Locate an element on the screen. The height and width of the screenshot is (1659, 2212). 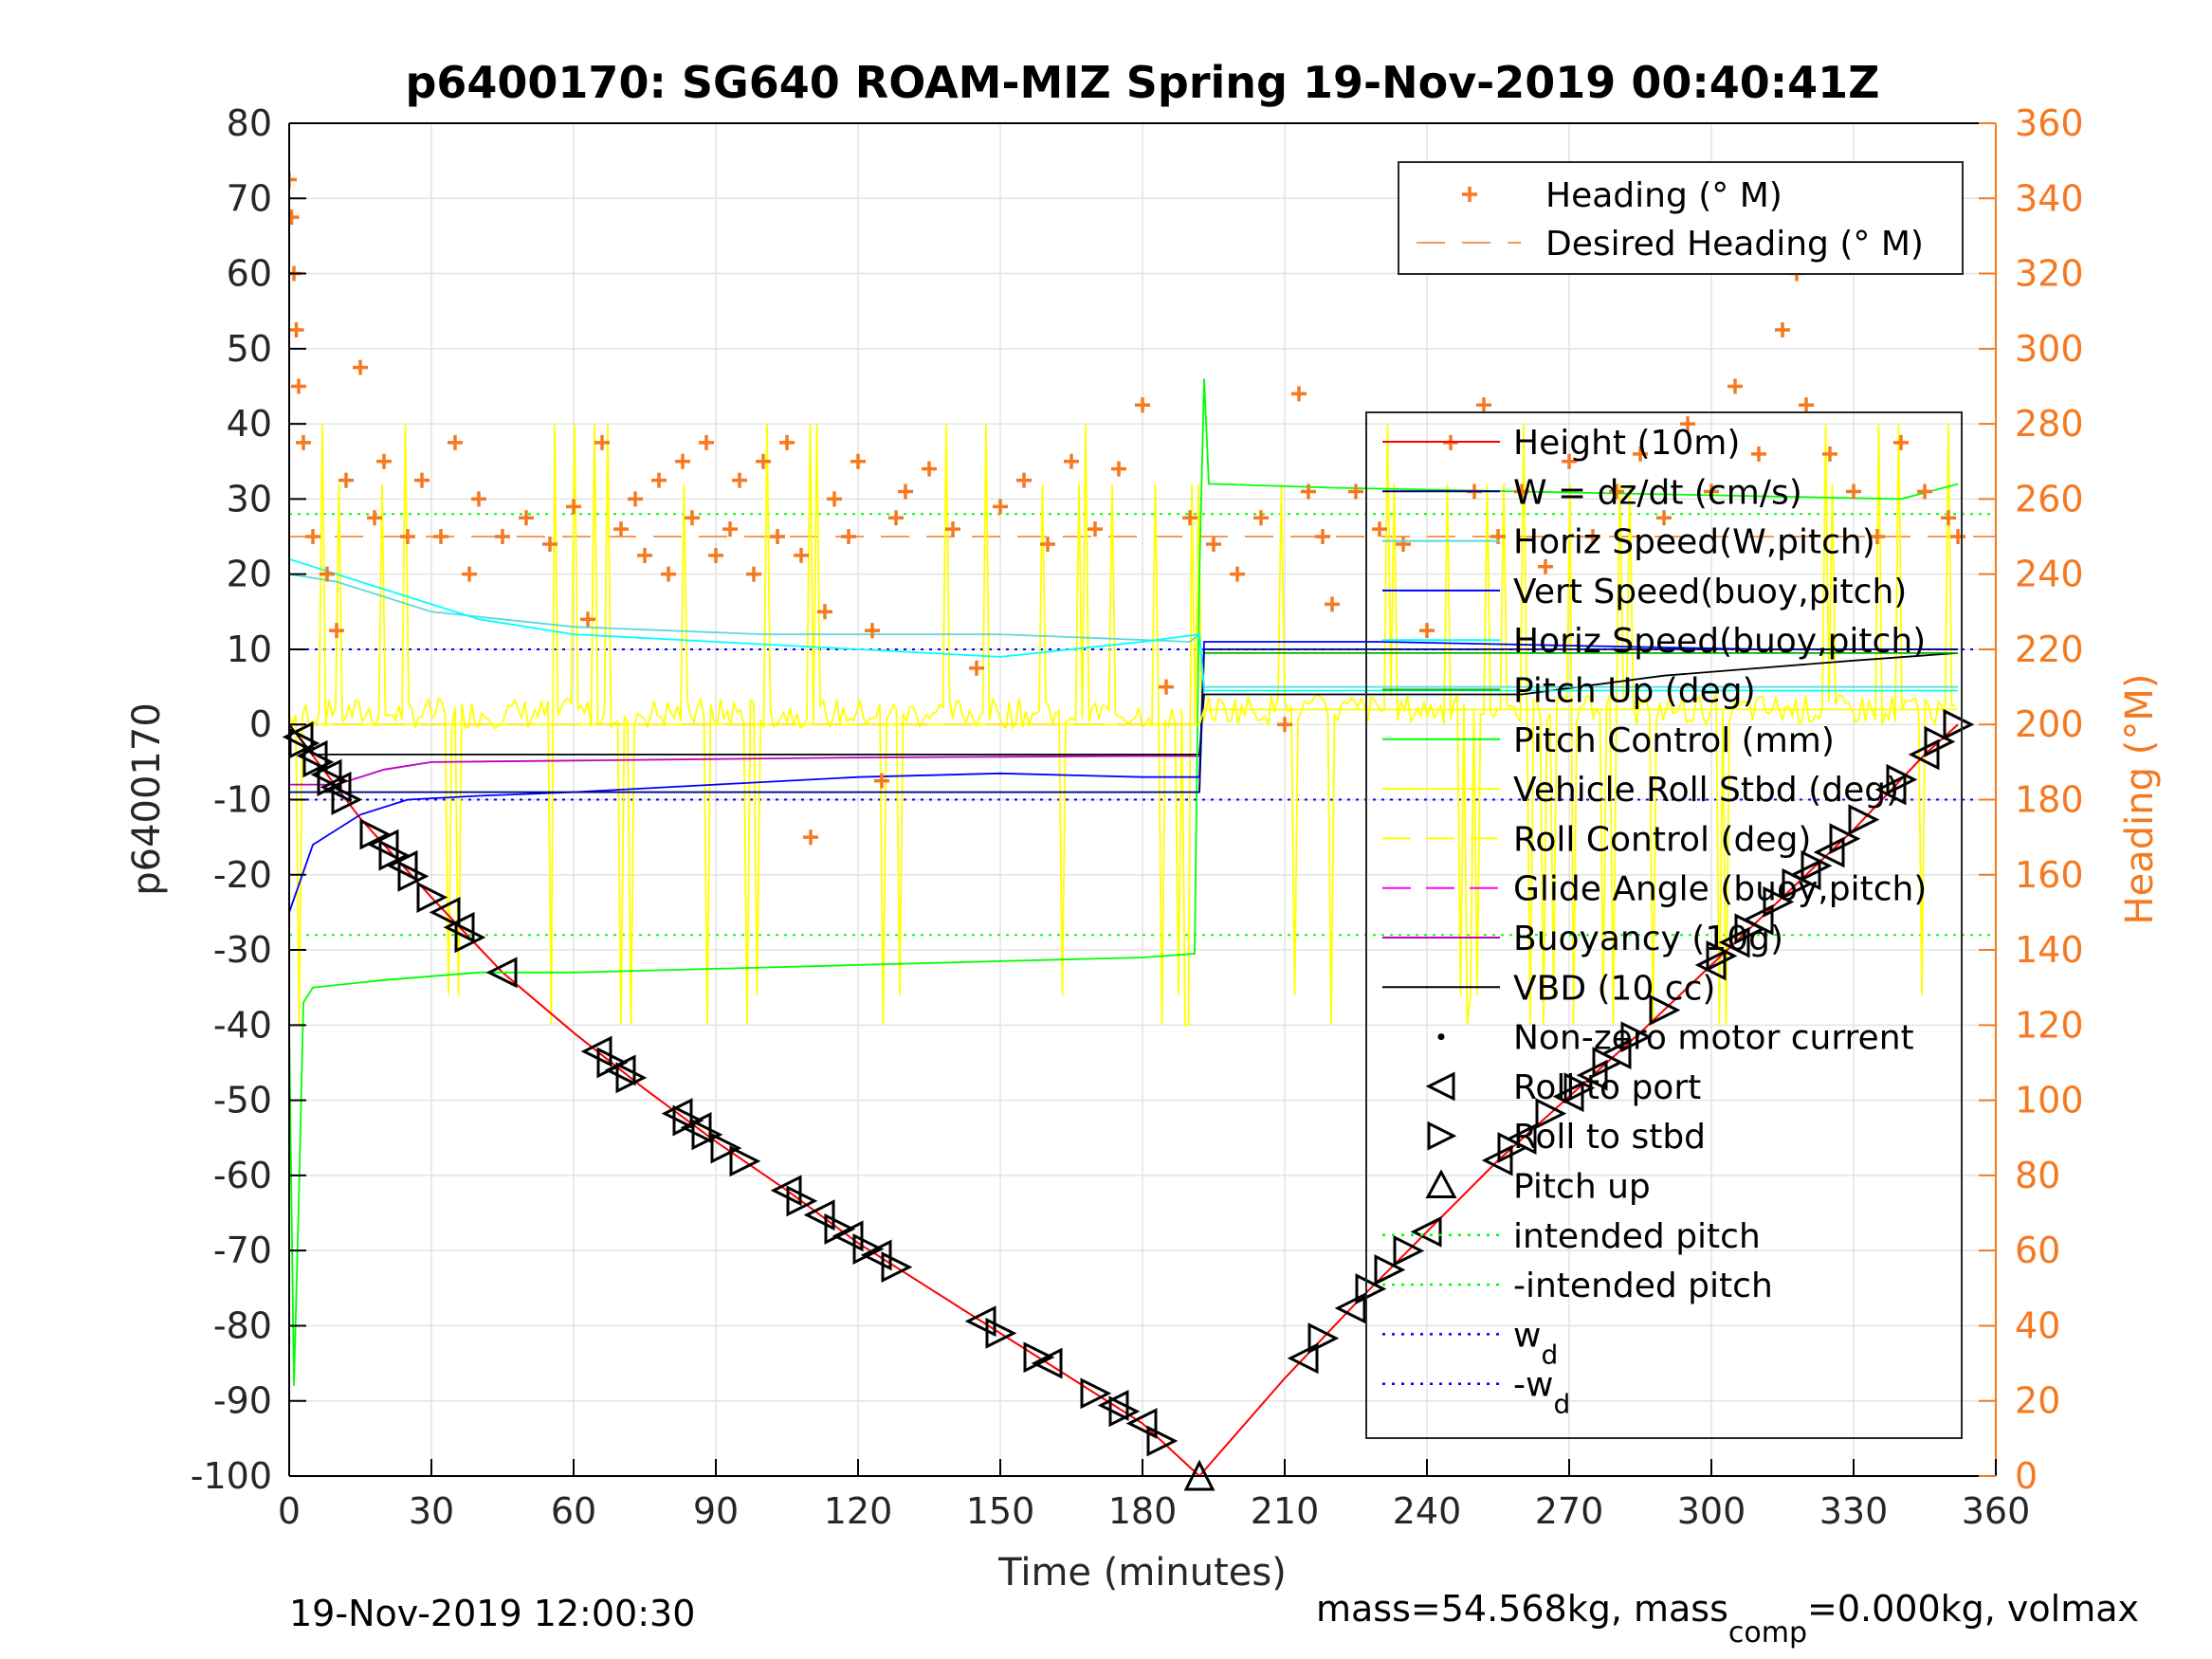
legend-label: Horiz Speed(buoy,pitch) is located at coordinates (1719, 641).